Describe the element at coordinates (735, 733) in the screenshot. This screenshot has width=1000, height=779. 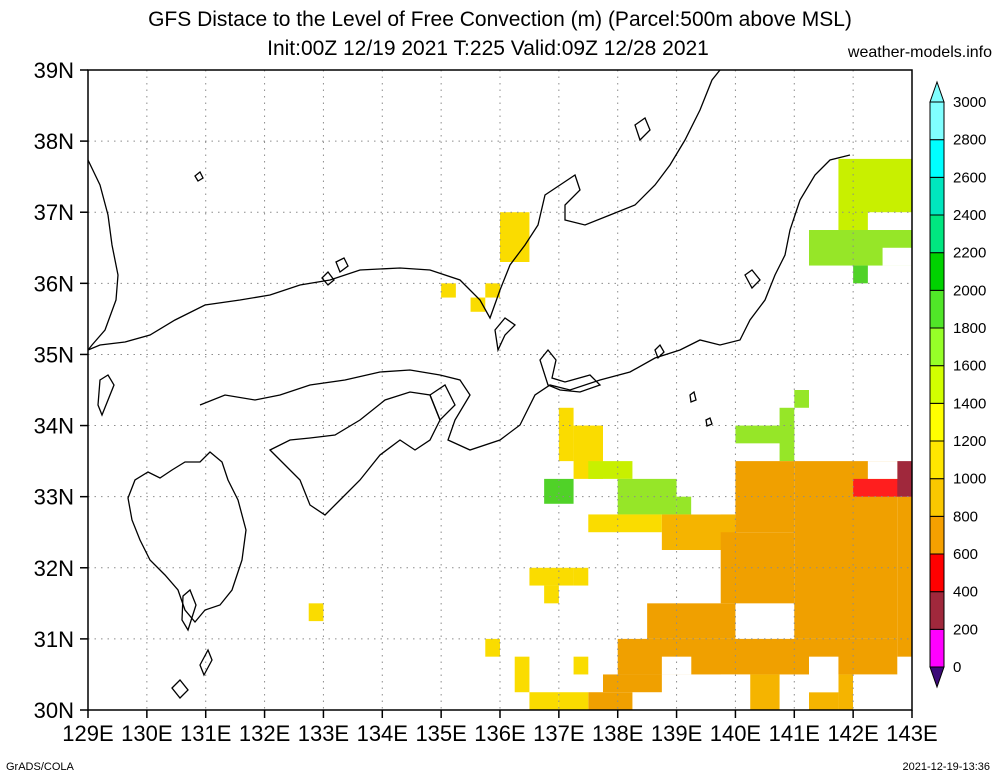
I see `lon-label: 140E` at that location.